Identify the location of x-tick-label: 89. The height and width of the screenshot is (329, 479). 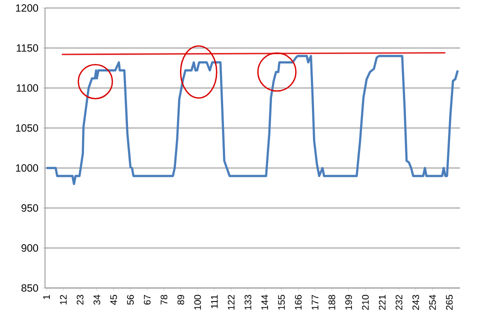
(180, 299).